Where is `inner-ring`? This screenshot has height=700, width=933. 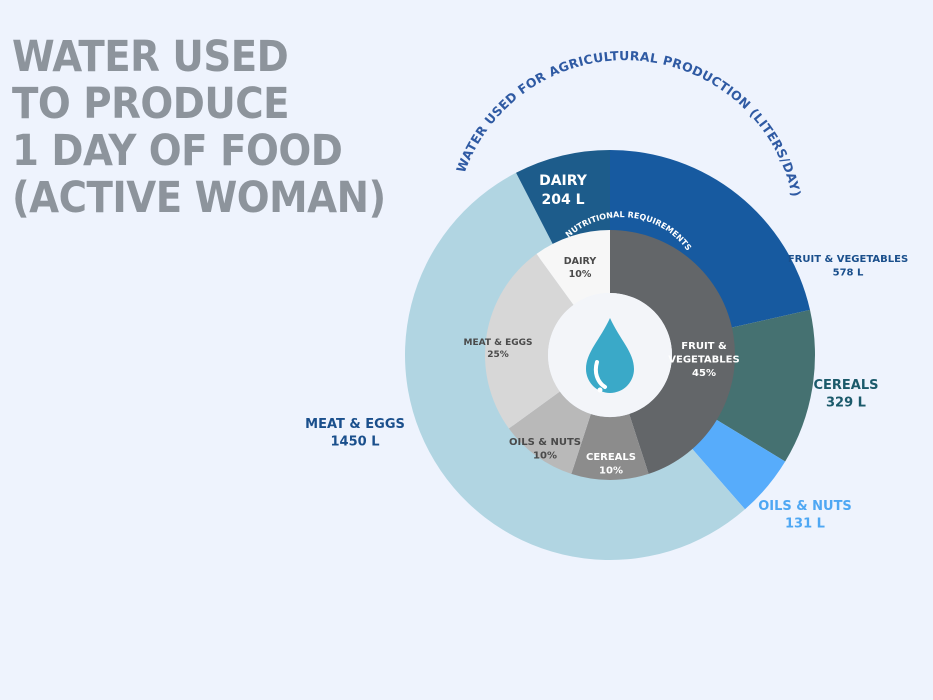 inner-ring is located at coordinates (610, 355).